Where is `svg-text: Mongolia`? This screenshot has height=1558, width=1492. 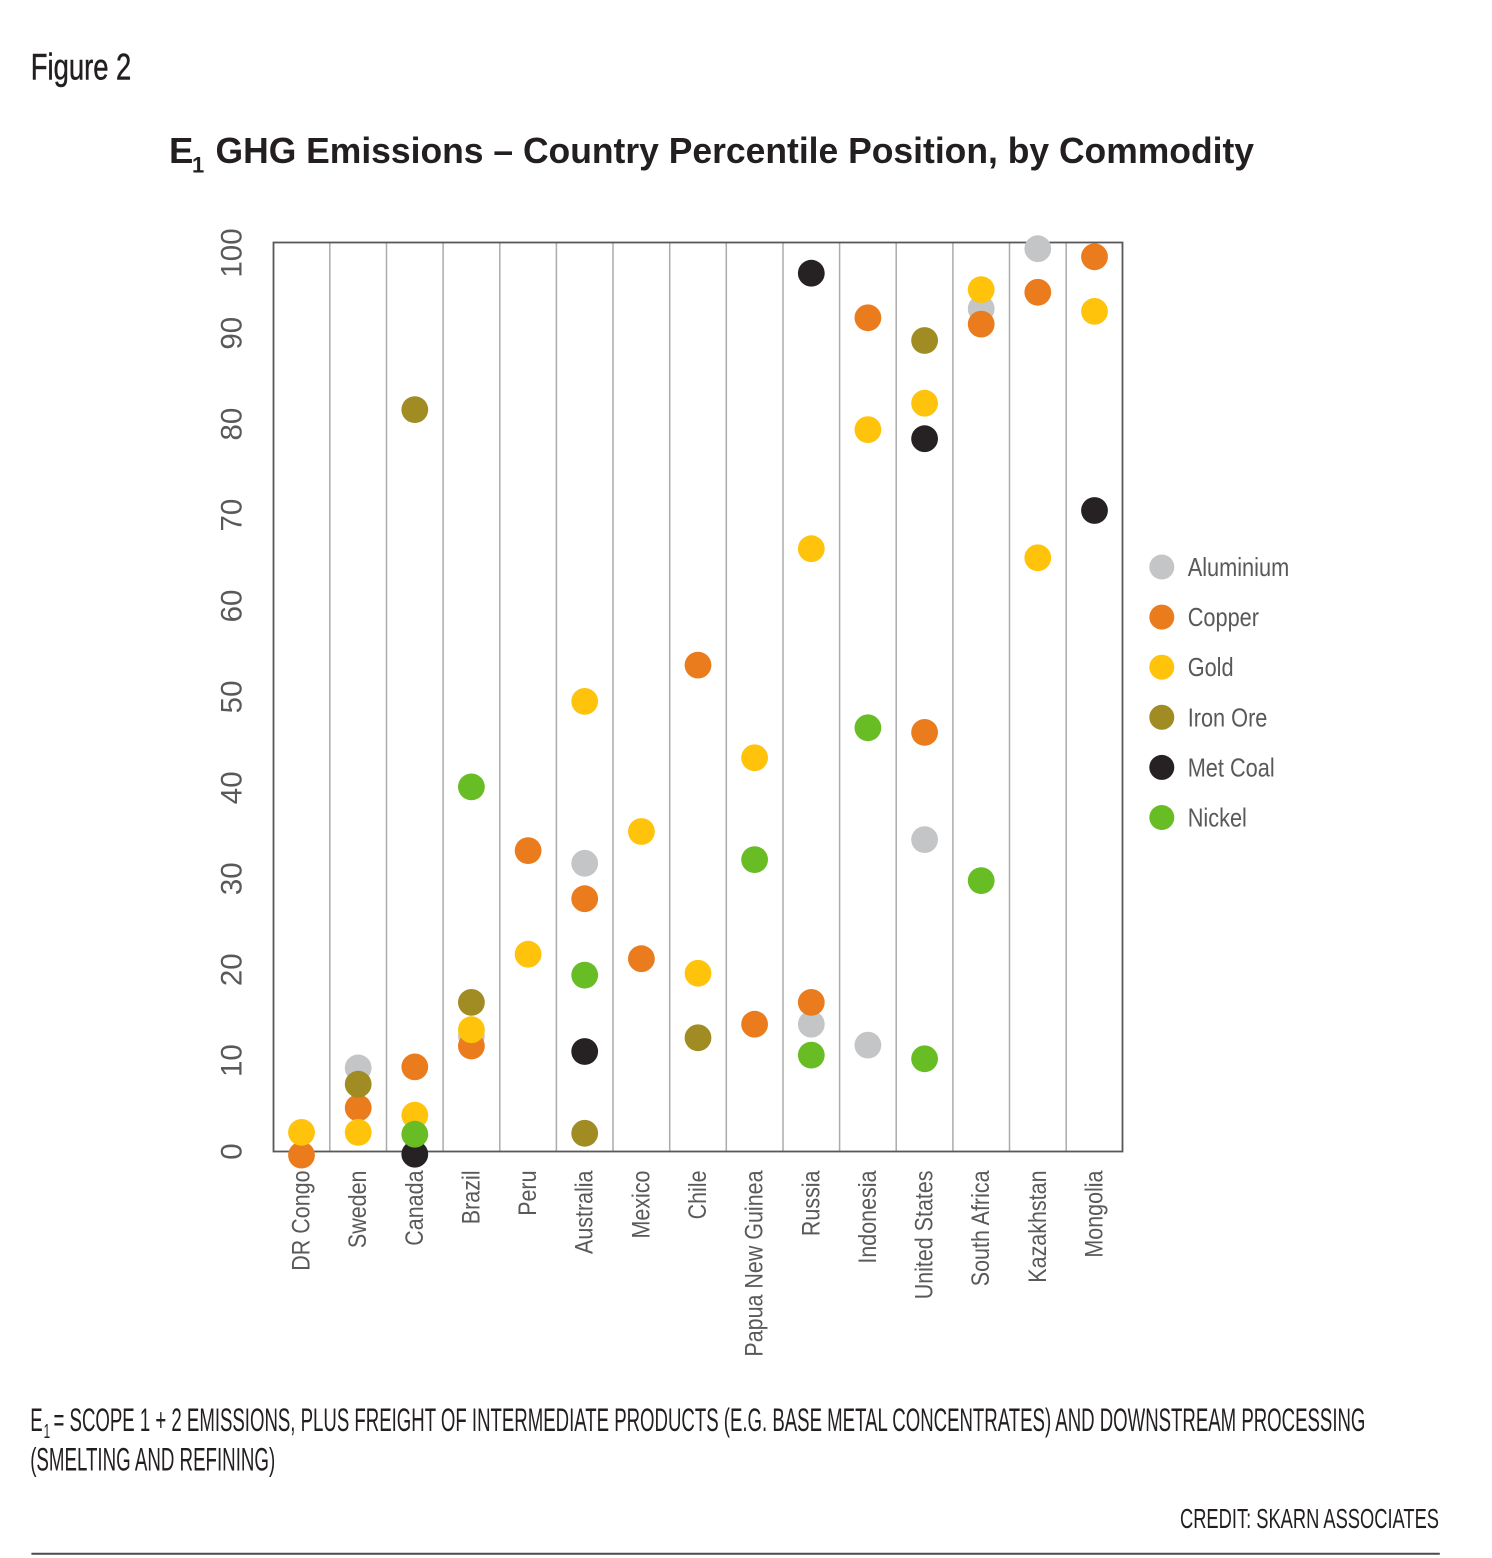
svg-text: Mongolia is located at coordinates (1095, 1214).